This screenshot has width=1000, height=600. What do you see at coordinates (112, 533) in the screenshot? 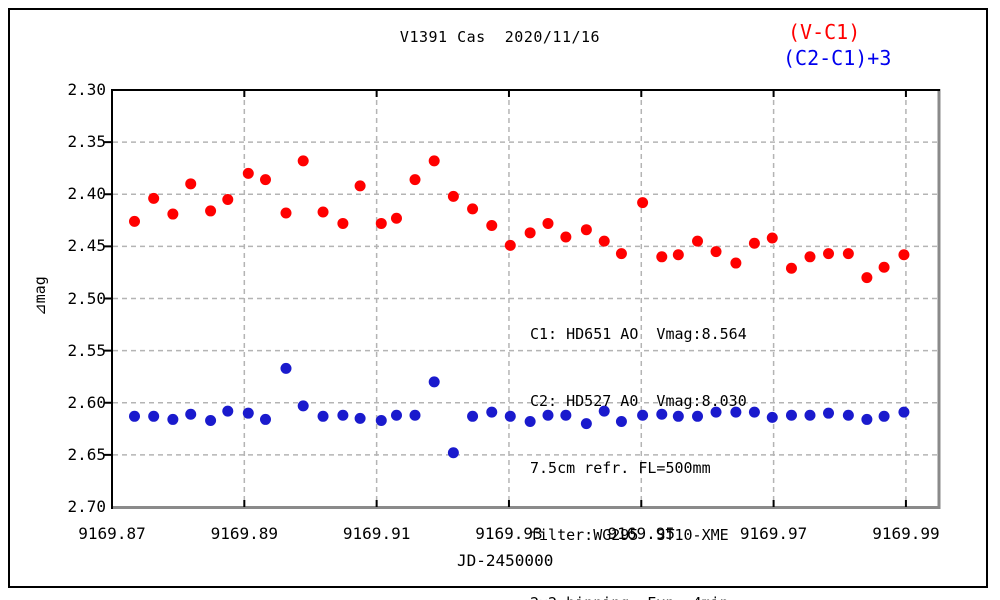
I see `x-tick-label: 9169.87` at bounding box center [112, 533].